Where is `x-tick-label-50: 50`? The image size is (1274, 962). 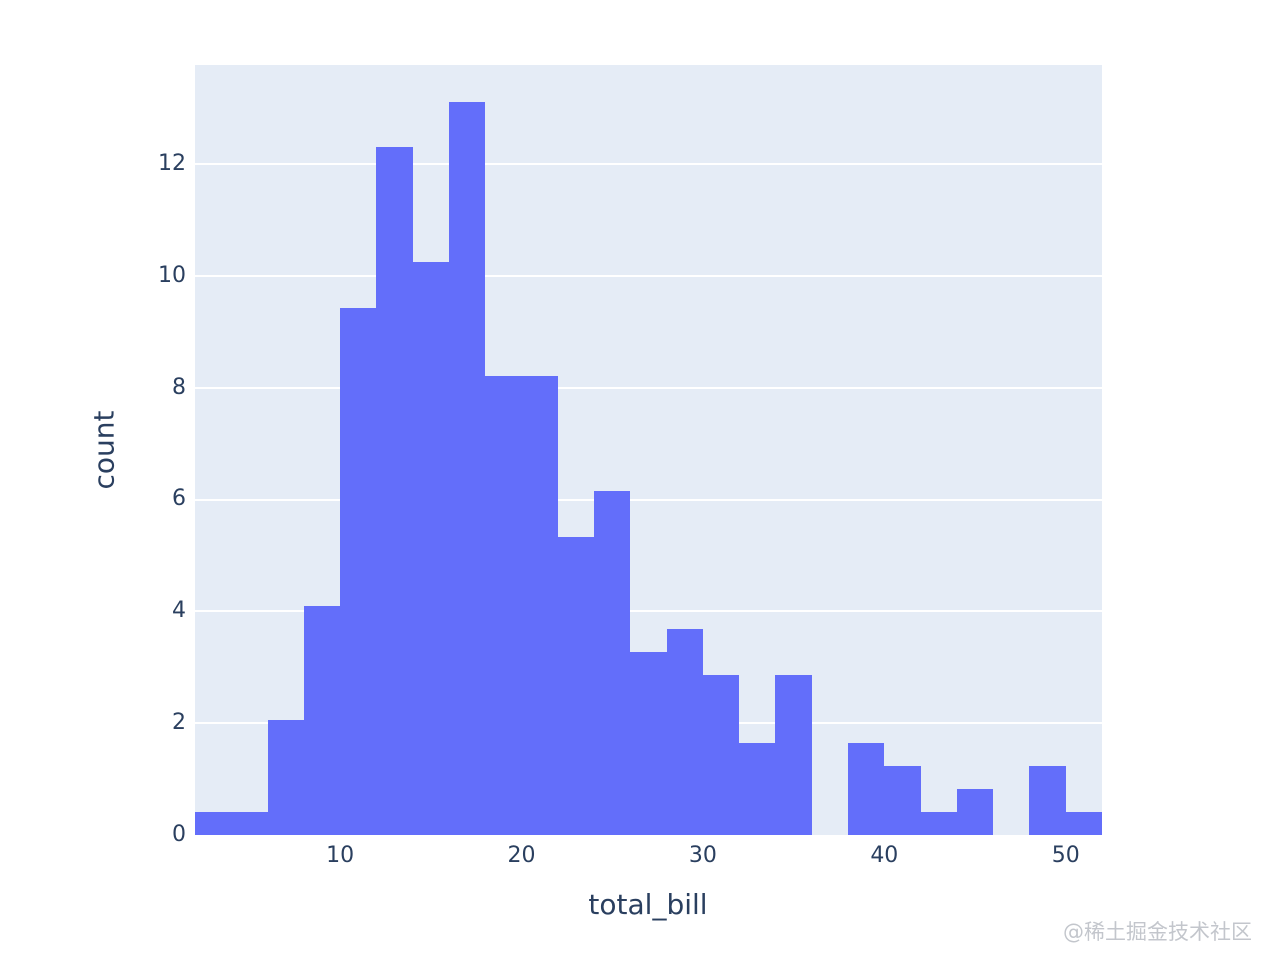
x-tick-label-50: 50 is located at coordinates (1065, 855).